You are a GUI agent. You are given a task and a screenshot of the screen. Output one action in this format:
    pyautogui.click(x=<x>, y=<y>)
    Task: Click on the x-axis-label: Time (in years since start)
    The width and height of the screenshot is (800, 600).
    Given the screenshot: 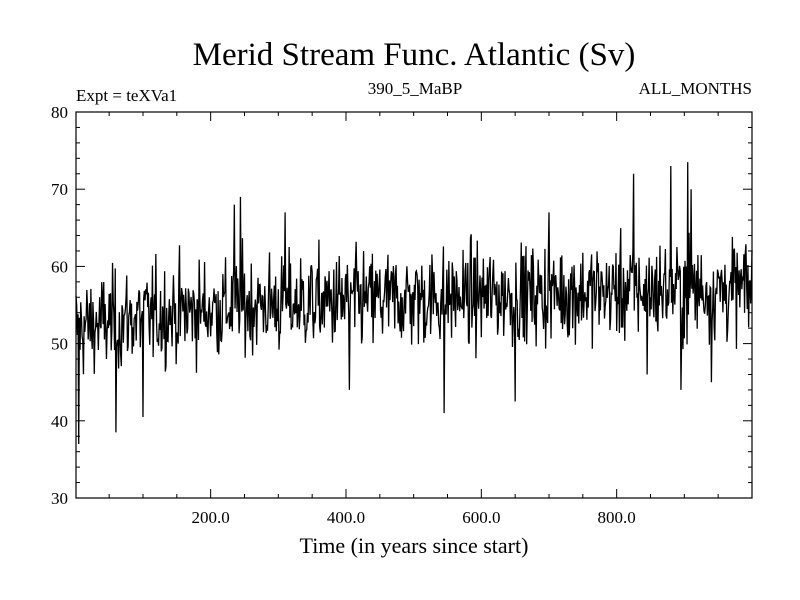 What is the action you would take?
    pyautogui.click(x=414, y=545)
    